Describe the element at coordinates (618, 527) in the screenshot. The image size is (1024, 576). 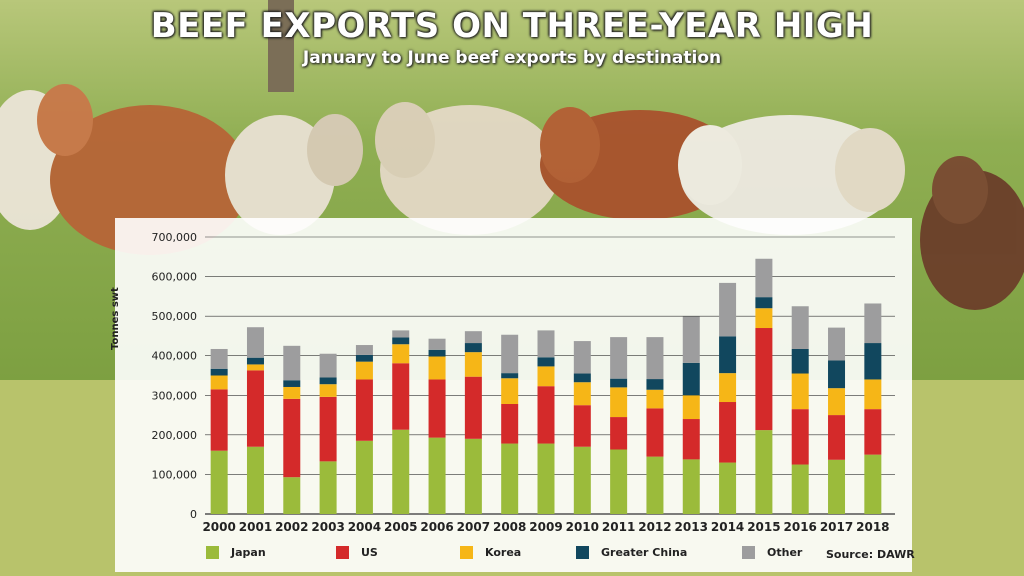
I see `x-tick-label: 2011` at that location.